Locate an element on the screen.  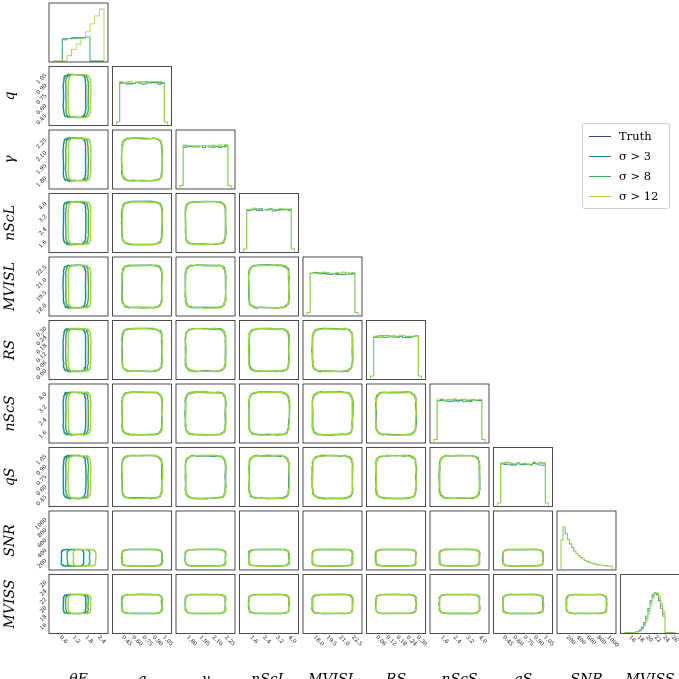
panel-RS-thetaE is located at coordinates (78, 350).